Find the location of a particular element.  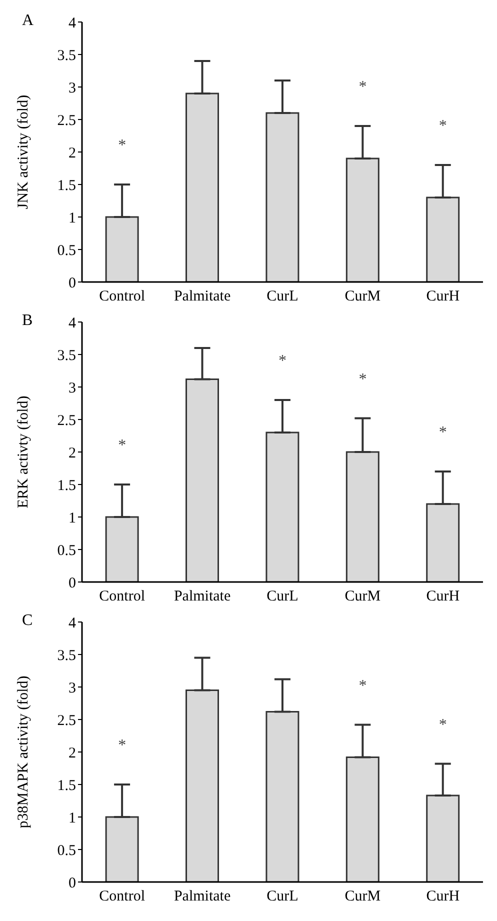

chart-title: C is located at coordinates (27, 621).